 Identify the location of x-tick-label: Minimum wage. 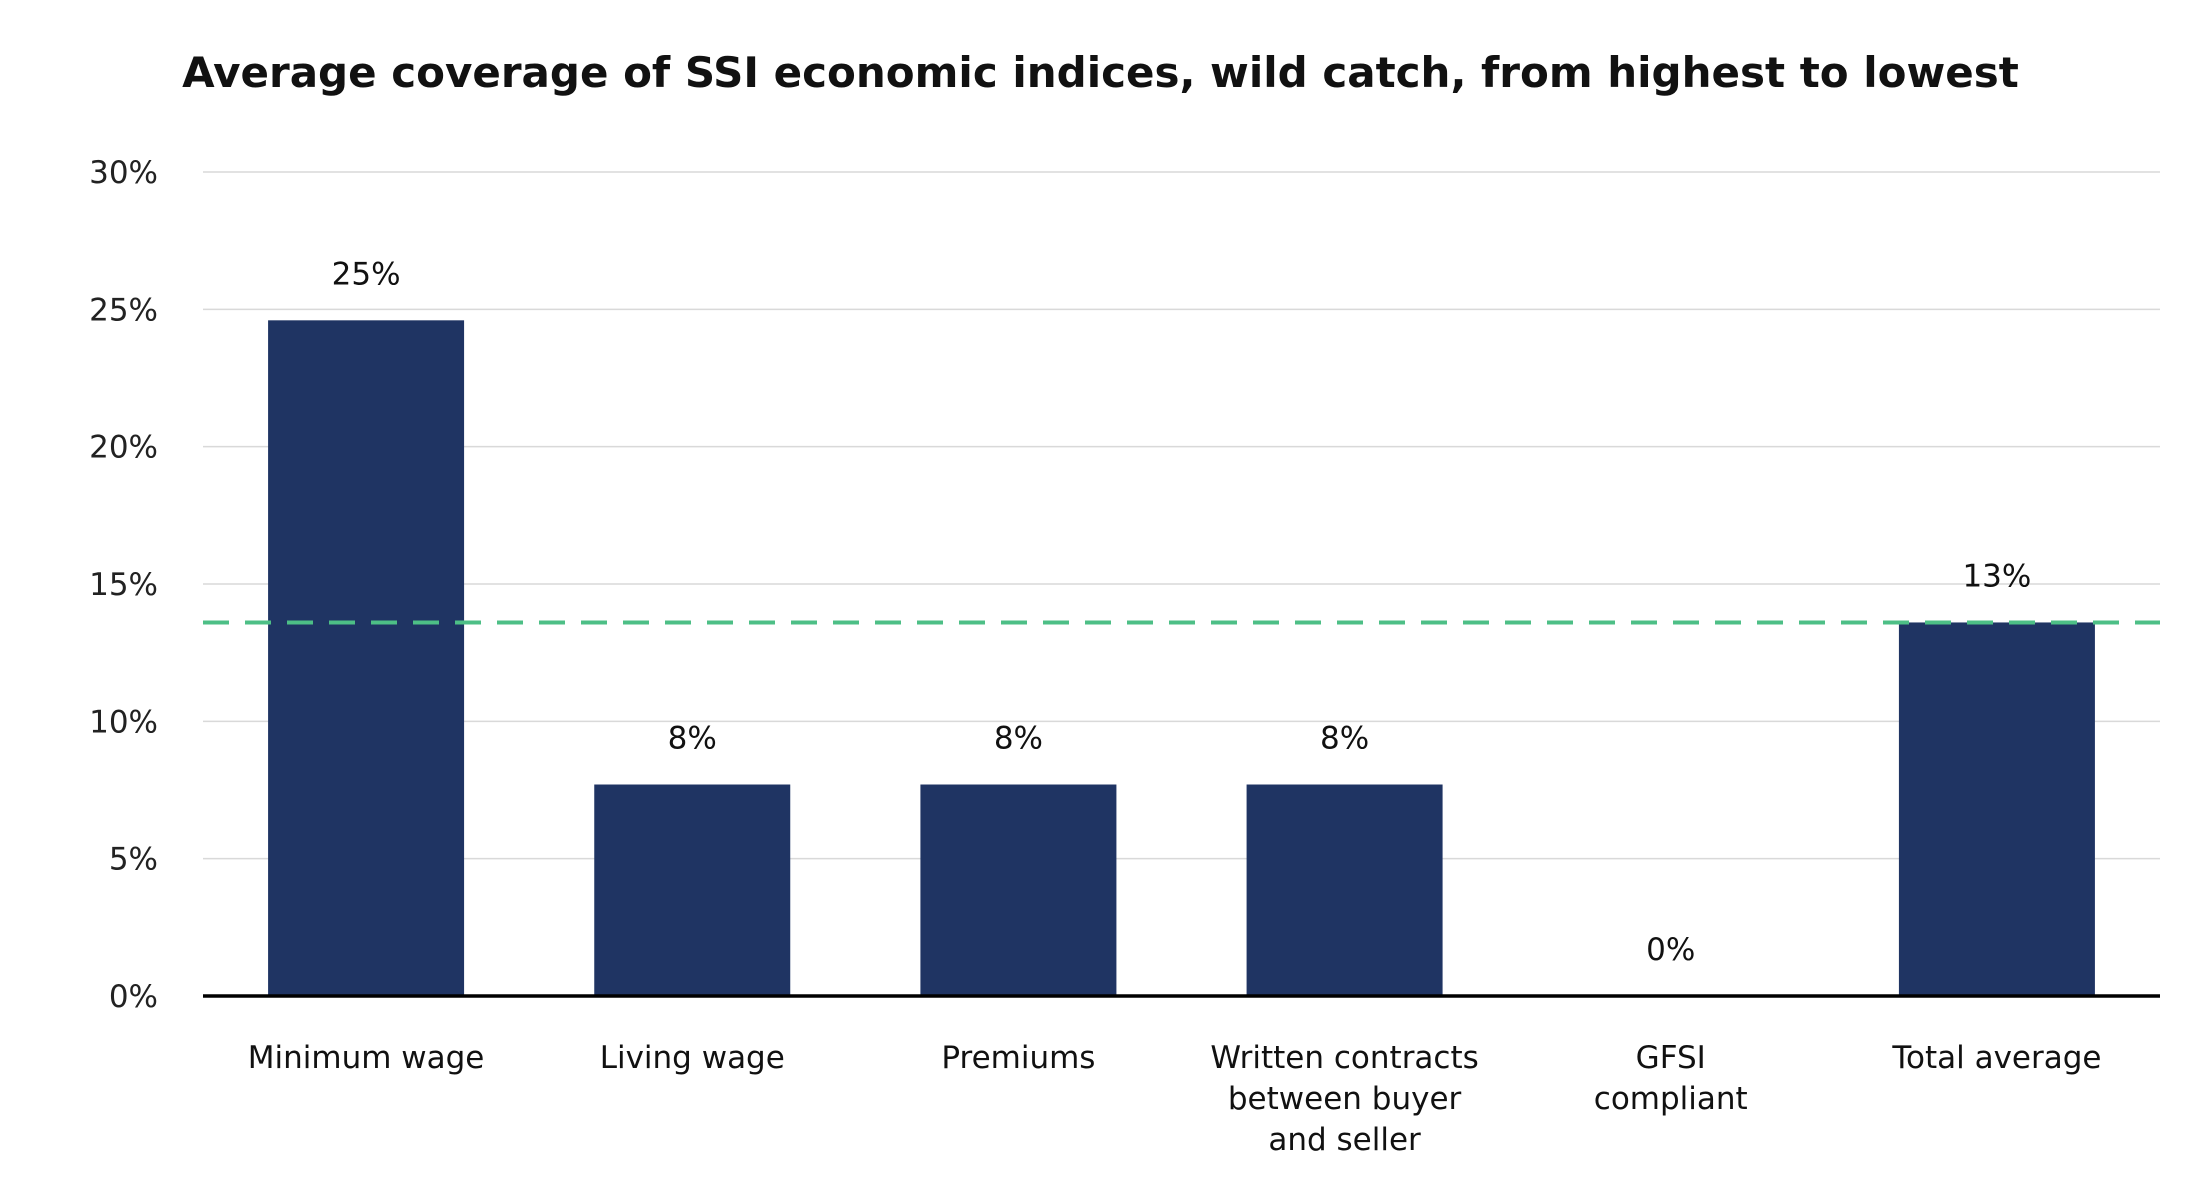
(366, 1058).